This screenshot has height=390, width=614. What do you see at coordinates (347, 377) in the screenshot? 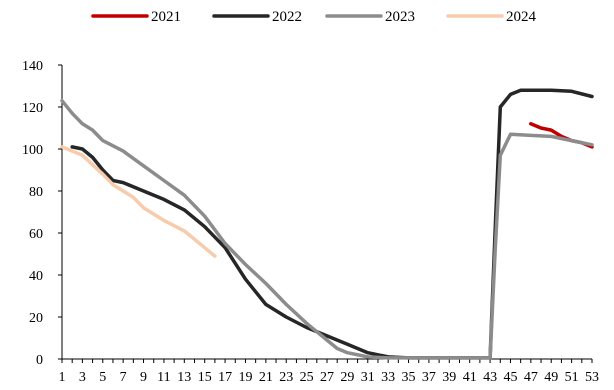
I see `x-tick-label: 29` at bounding box center [347, 377].